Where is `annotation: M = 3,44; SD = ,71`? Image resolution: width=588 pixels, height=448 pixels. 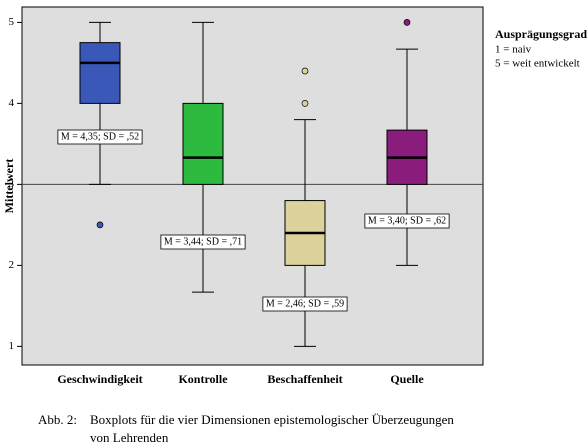
annotation: M = 3,44; SD = ,71 is located at coordinates (203, 241).